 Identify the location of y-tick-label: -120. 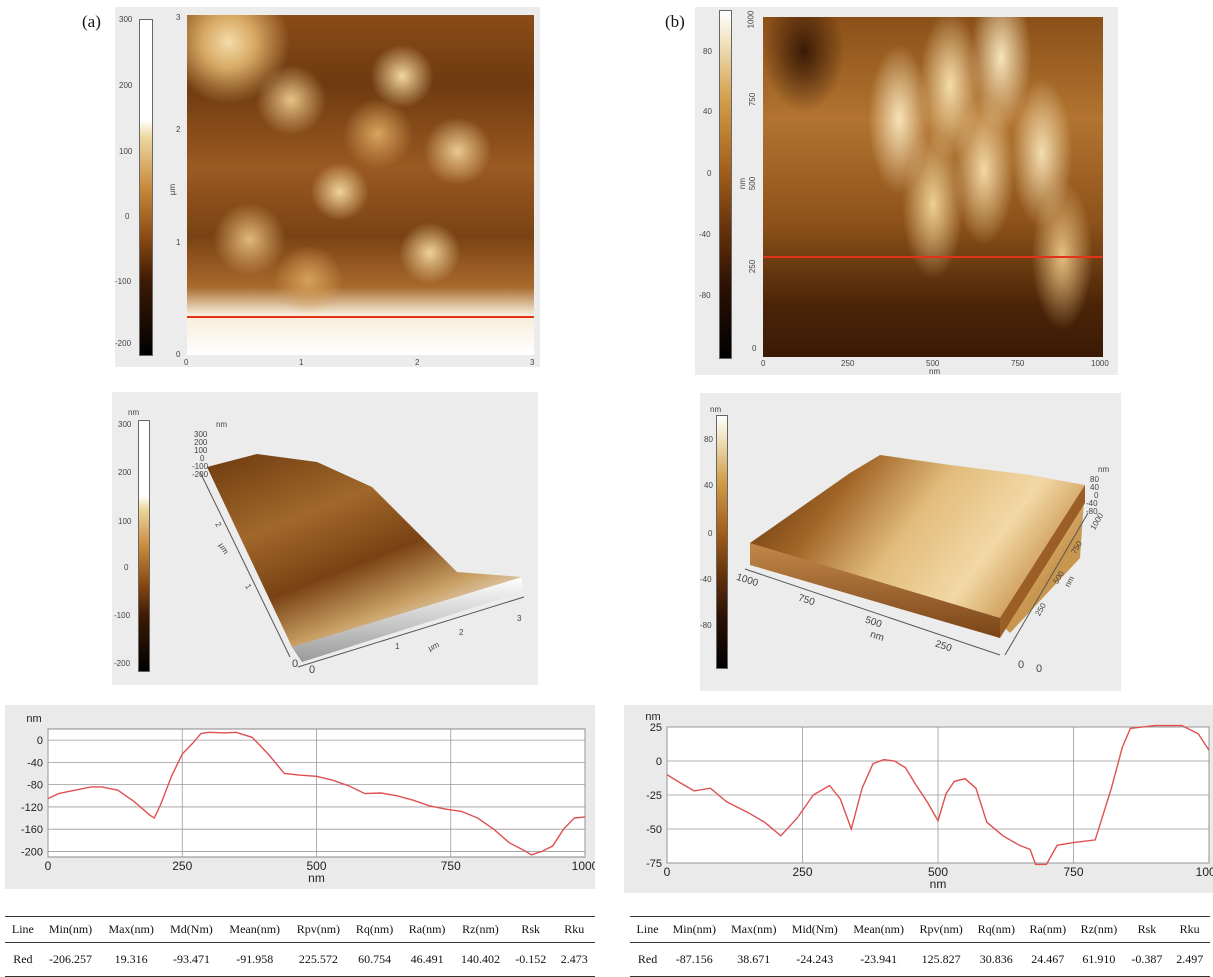
(32, 808).